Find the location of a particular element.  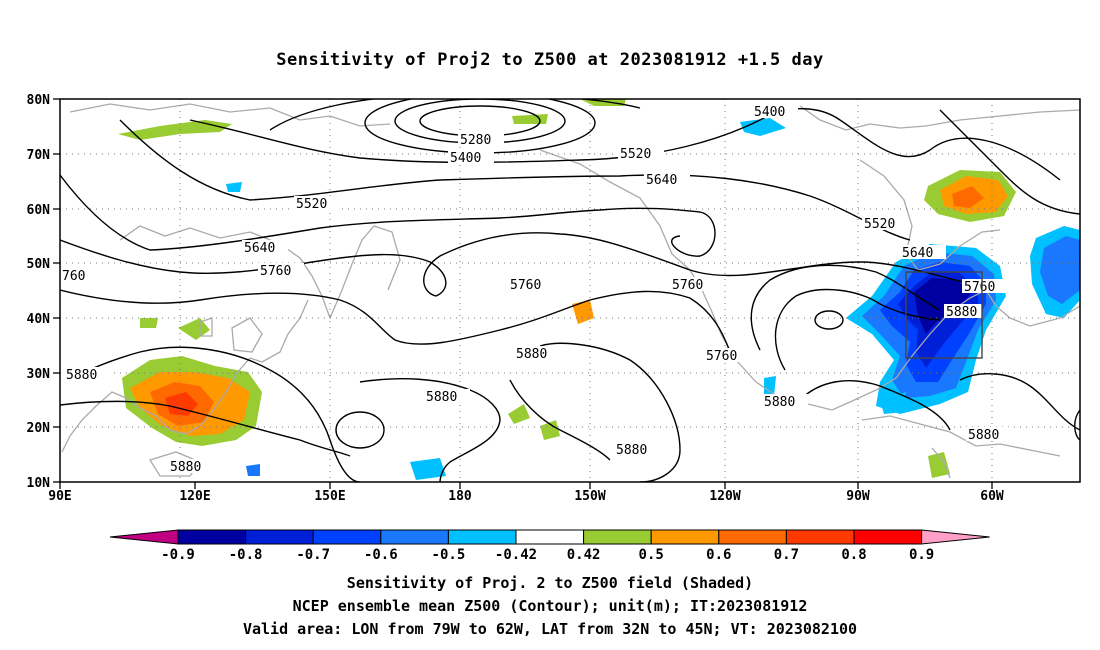

contour-label: 5280 is located at coordinates (475, 140).